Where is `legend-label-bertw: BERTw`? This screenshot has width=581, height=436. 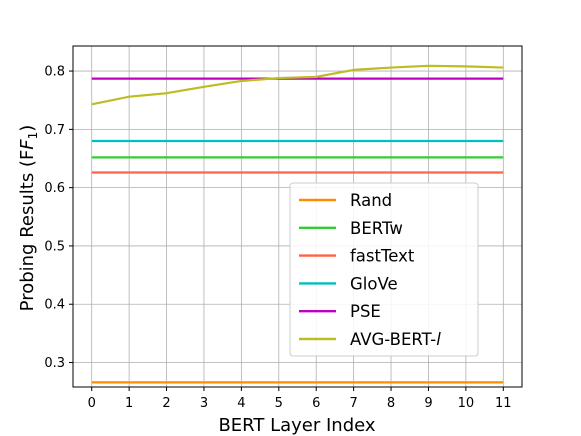 legend-label-bertw: BERTw is located at coordinates (376, 228).